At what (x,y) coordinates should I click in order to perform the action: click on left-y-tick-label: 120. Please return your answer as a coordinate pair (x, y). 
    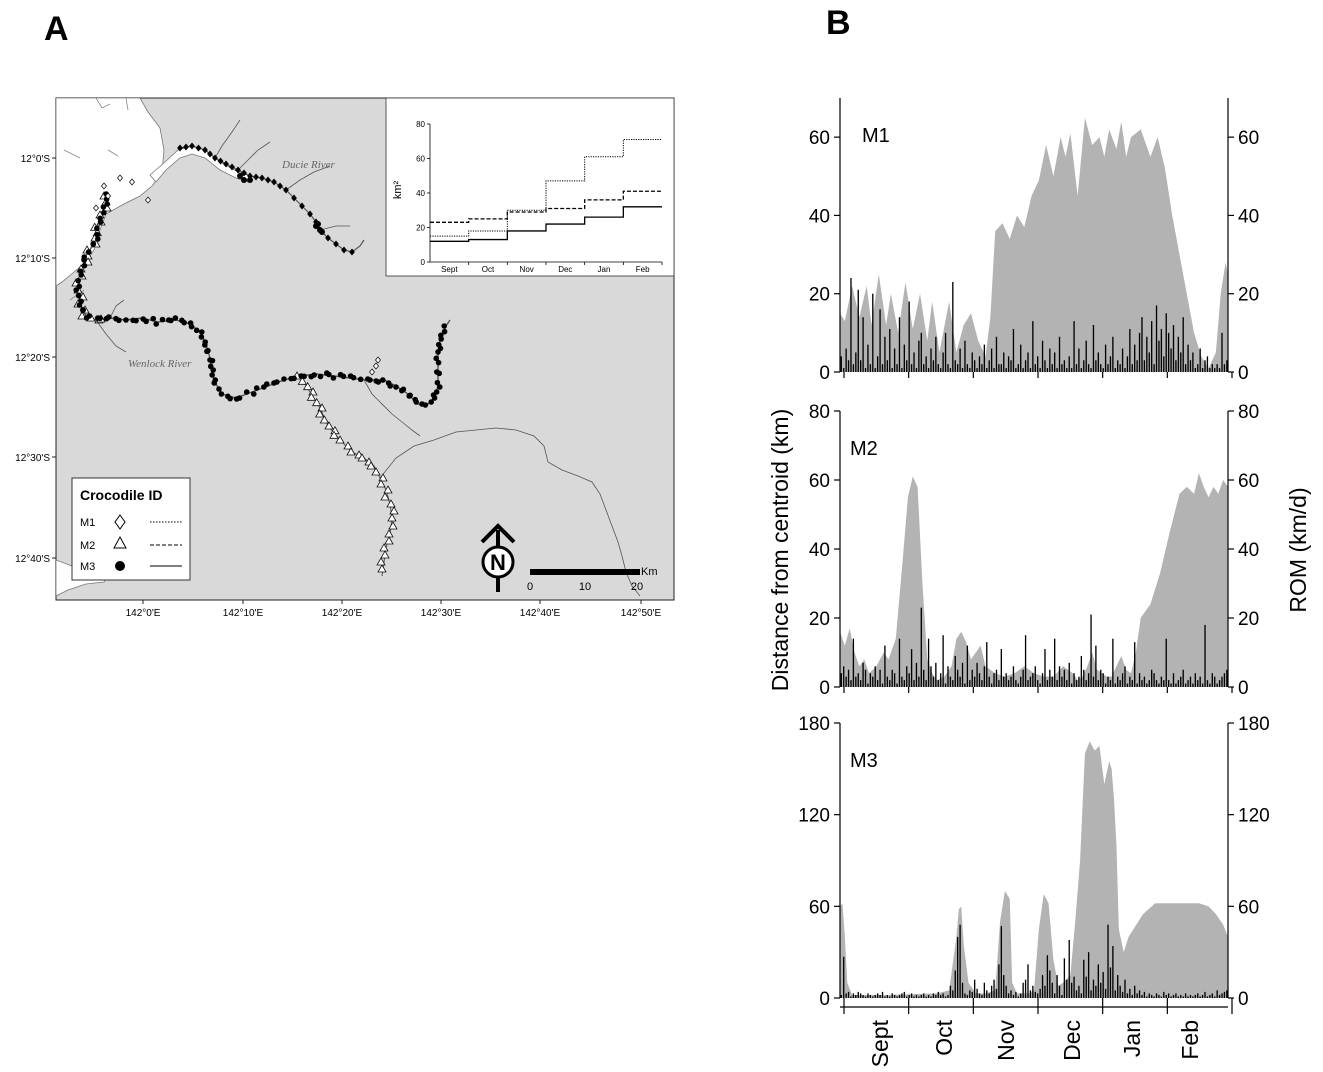
    Looking at the image, I should click on (814, 816).